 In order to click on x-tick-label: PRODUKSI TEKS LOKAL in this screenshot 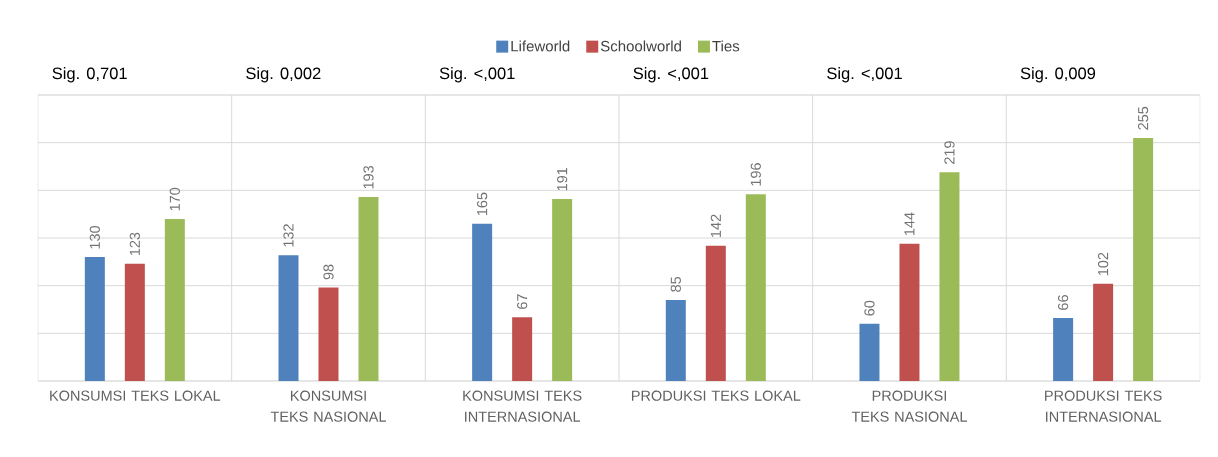, I will do `click(716, 395)`.